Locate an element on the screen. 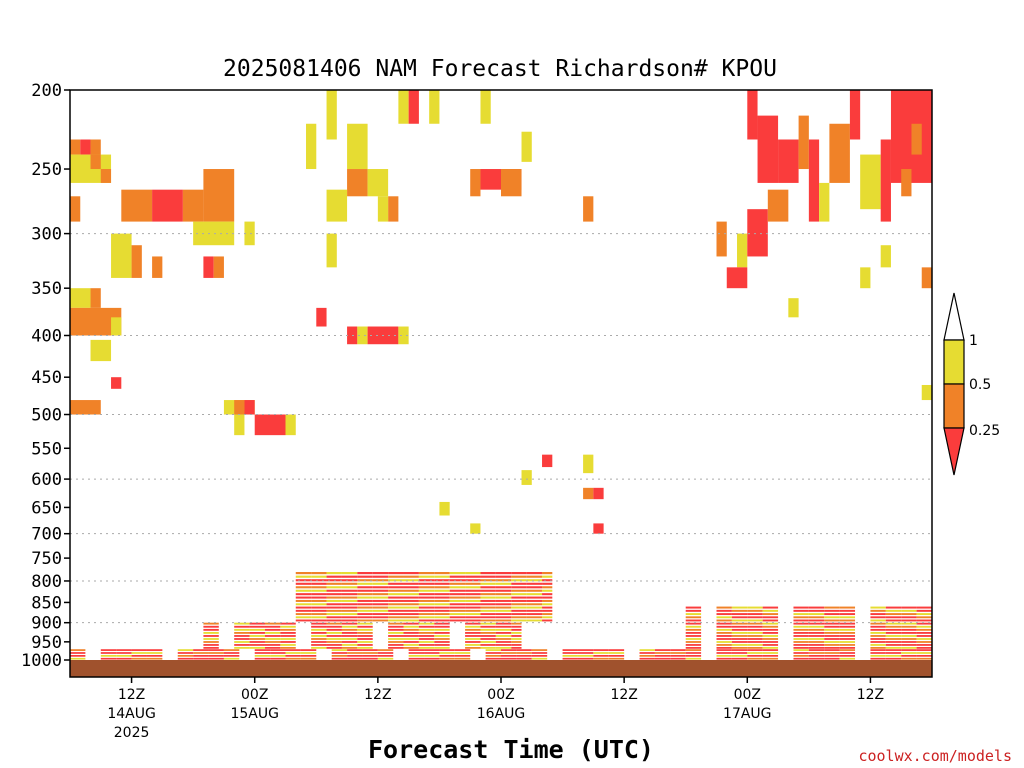  color-legend: 1 0.5 0.25 is located at coordinates (971, 384).